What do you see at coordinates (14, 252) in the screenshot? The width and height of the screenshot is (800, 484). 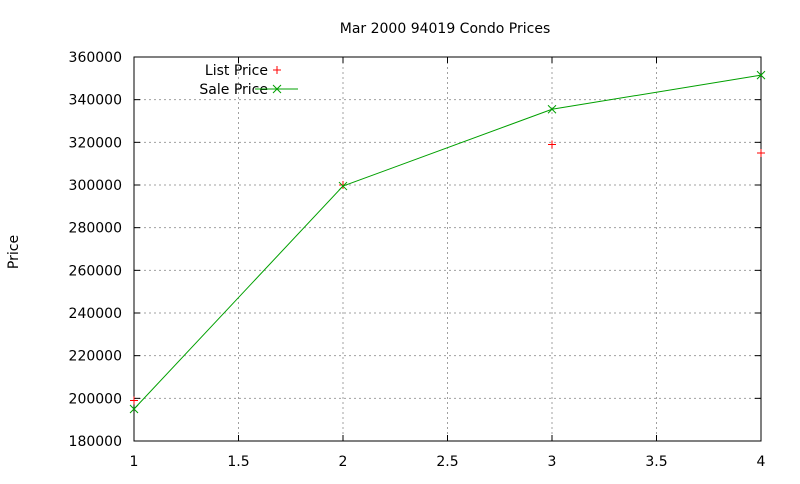 I see `y-axis-label: Price` at bounding box center [14, 252].